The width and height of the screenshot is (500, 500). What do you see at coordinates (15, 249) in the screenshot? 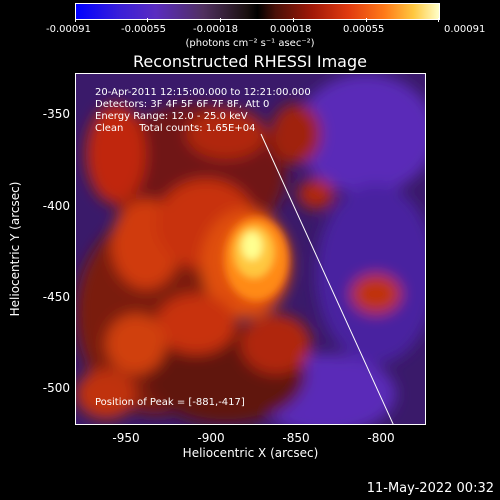
I see `y-axis-label: Heliocentric Y (arcsec)` at bounding box center [15, 249].